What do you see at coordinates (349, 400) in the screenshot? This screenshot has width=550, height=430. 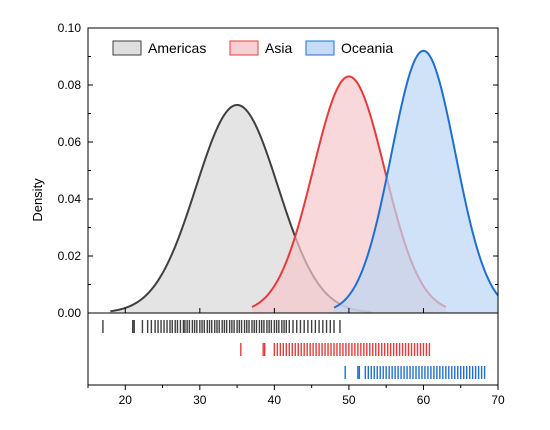 I see `x-tick-label-3: 50` at bounding box center [349, 400].